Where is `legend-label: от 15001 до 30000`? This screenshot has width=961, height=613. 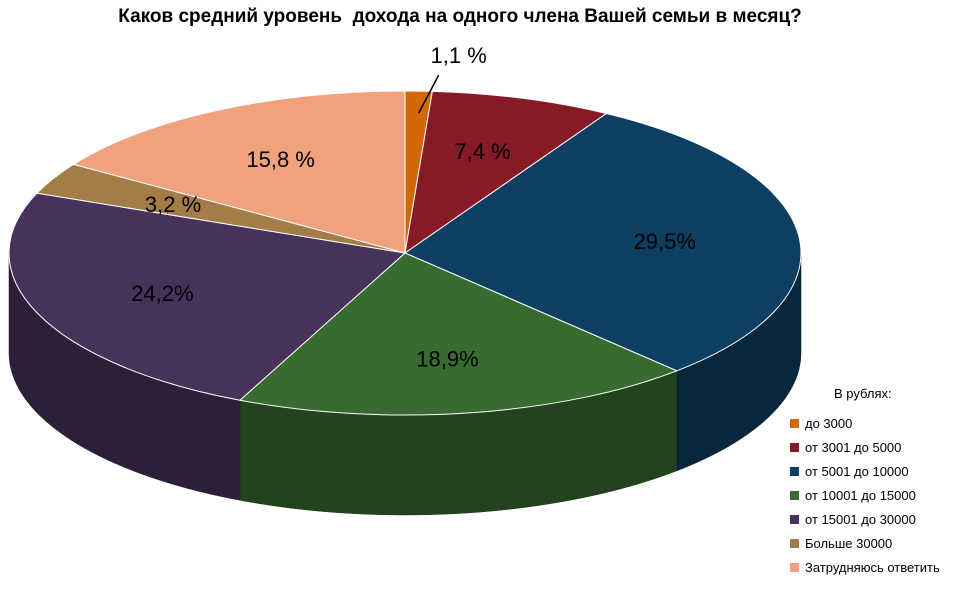
legend-label: от 15001 до 30000 is located at coordinates (860, 519).